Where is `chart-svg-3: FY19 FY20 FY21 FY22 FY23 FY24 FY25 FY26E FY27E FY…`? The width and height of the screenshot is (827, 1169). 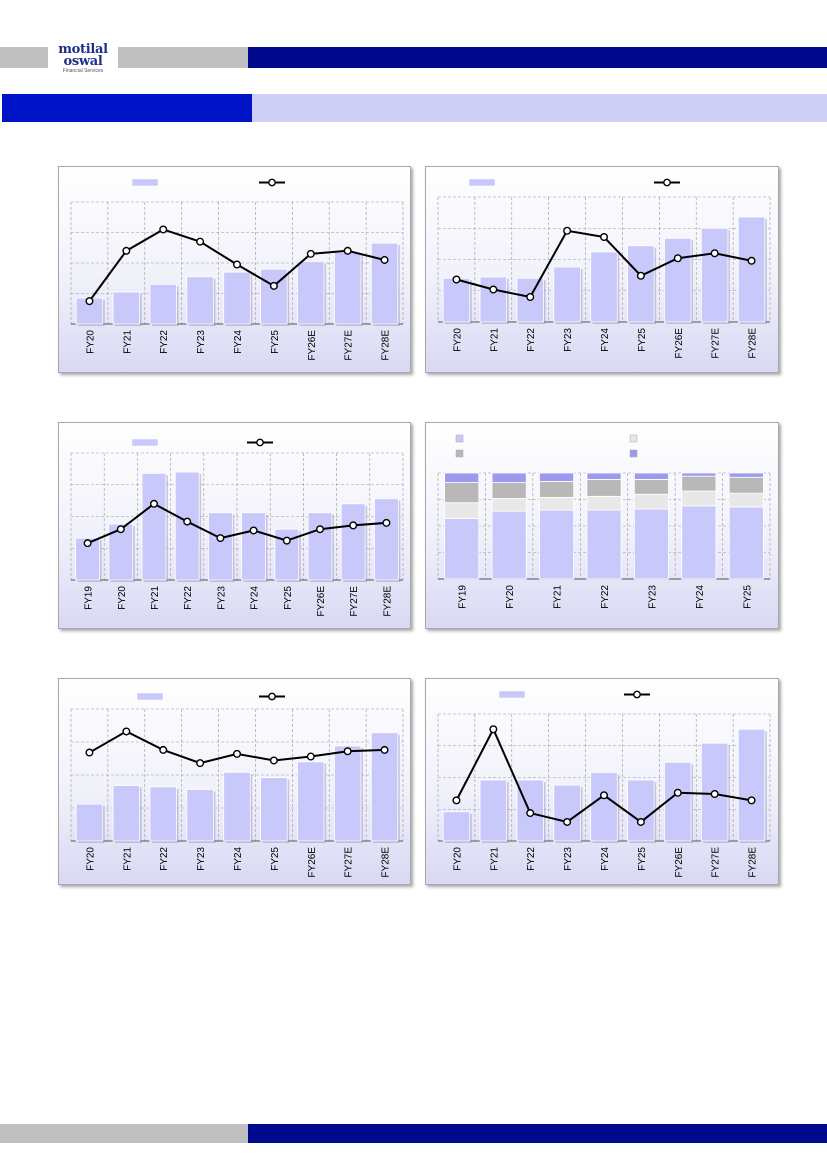
chart-svg-3: FY19 FY20 FY21 FY22 FY23 FY24 FY25 FY26E FY27E FY… is located at coordinates (237, 527).